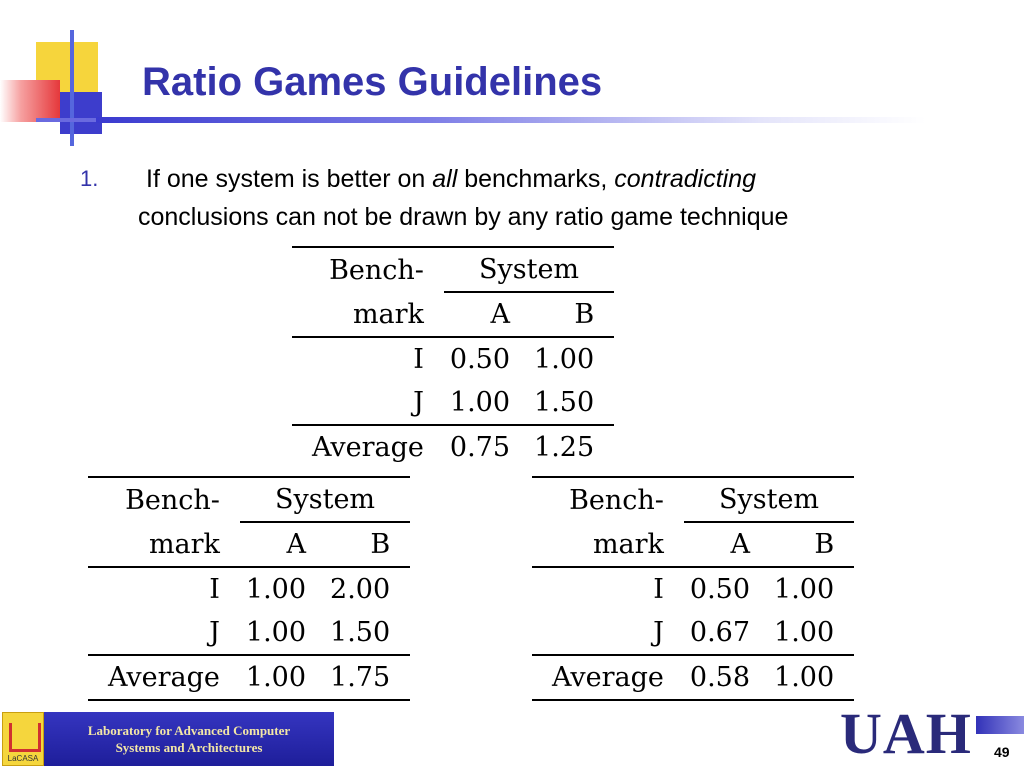  I want to click on average-b: 1.75, so click(361, 678).